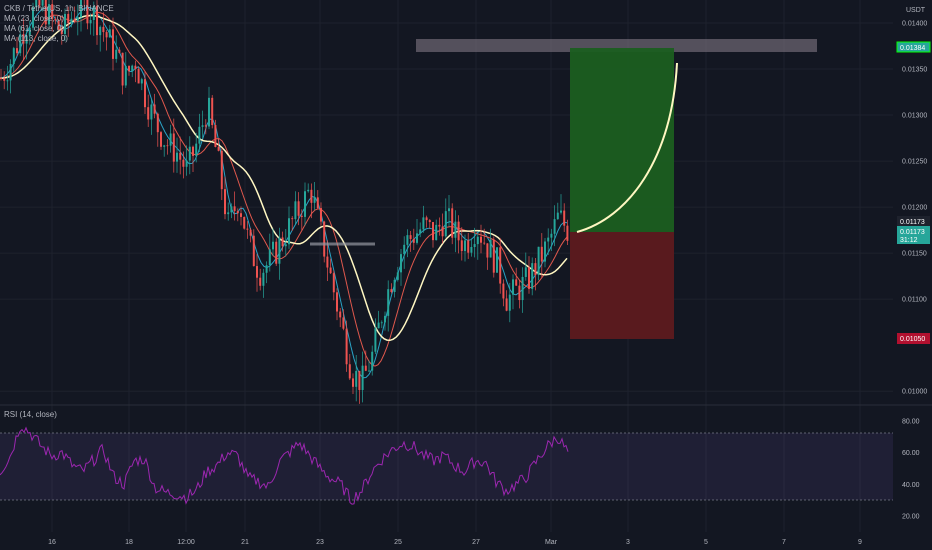 The height and width of the screenshot is (550, 932). I want to click on rsi-tick: 20.00, so click(911, 517).